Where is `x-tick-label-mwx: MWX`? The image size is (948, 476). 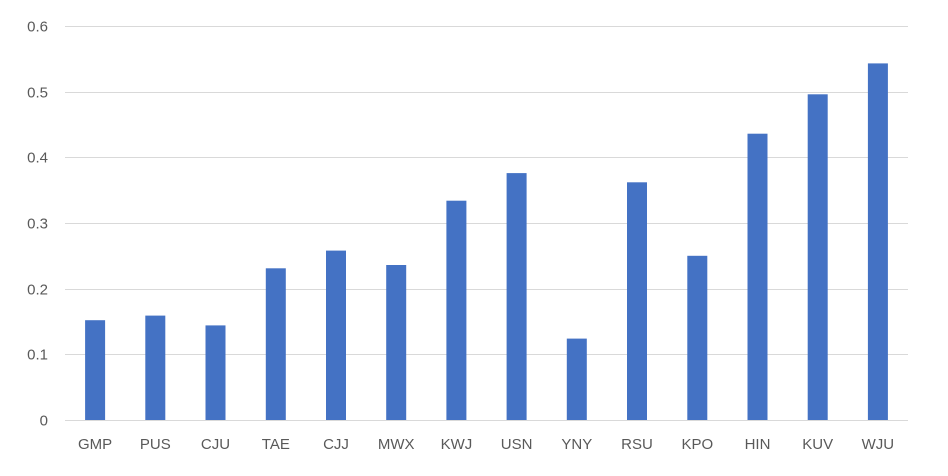 x-tick-label-mwx: MWX is located at coordinates (396, 444).